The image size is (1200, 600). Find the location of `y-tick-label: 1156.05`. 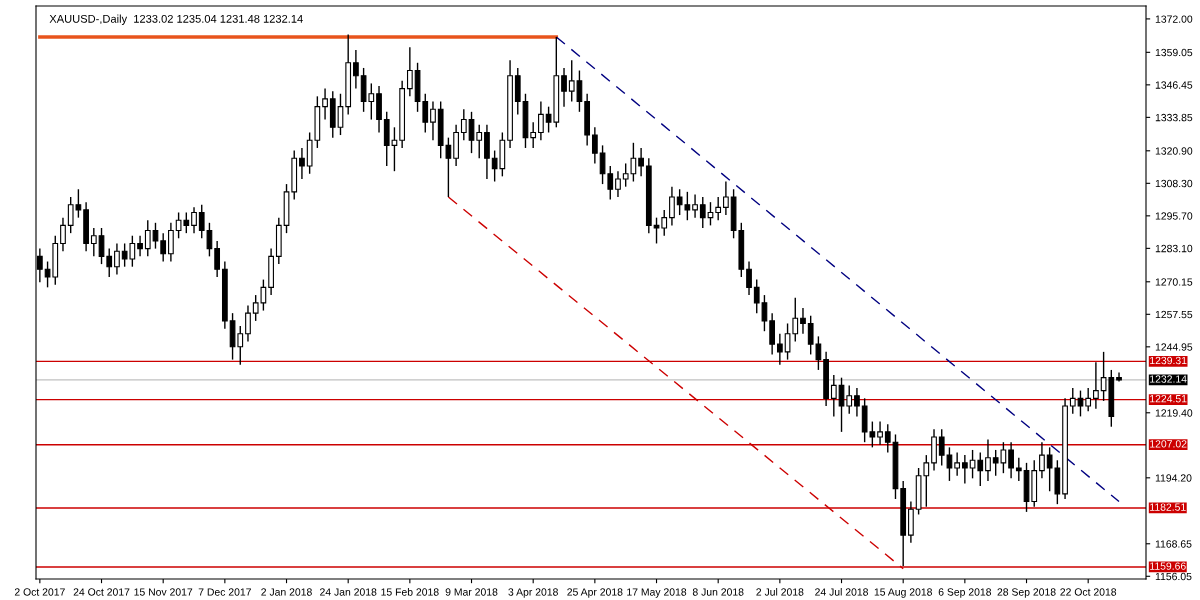

y-tick-label: 1156.05 is located at coordinates (1173, 576).